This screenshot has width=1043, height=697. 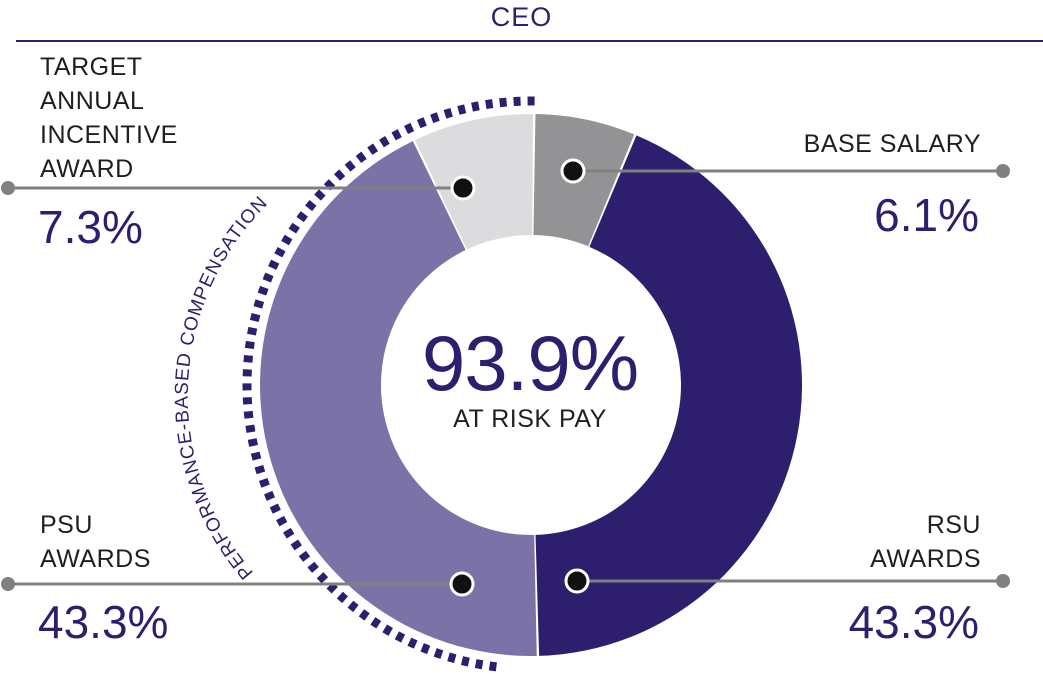 What do you see at coordinates (91, 67) in the screenshot?
I see `label-target-line1: TARGET` at bounding box center [91, 67].